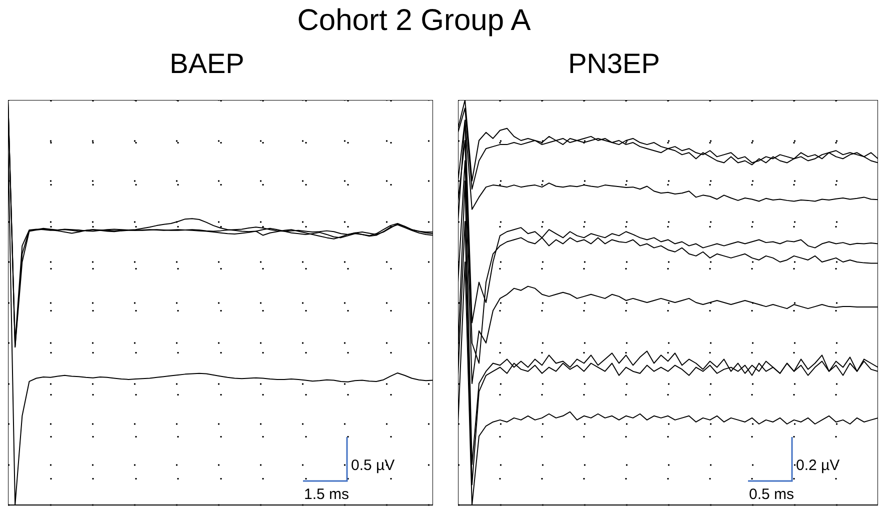 The image size is (880, 521). Describe the element at coordinates (818, 465) in the screenshot. I see `annotation: 0.2 µV` at that location.